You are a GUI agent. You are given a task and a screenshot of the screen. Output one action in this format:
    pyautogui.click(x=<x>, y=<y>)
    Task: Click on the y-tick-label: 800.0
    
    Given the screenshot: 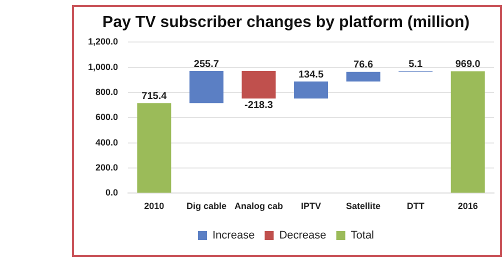 What is the action you would take?
    pyautogui.click(x=106, y=92)
    